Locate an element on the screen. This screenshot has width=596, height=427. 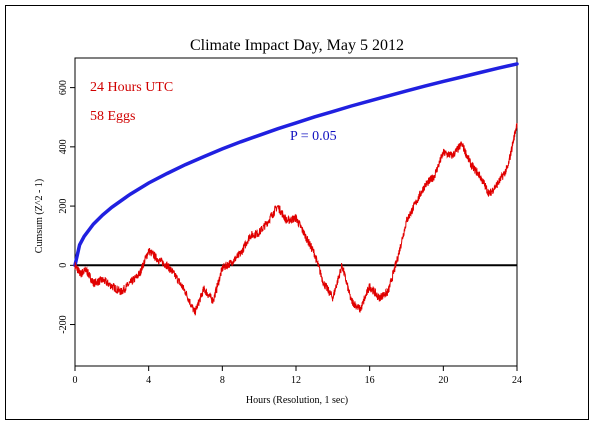
y-tick-label: -200 is located at coordinates (63, 324).